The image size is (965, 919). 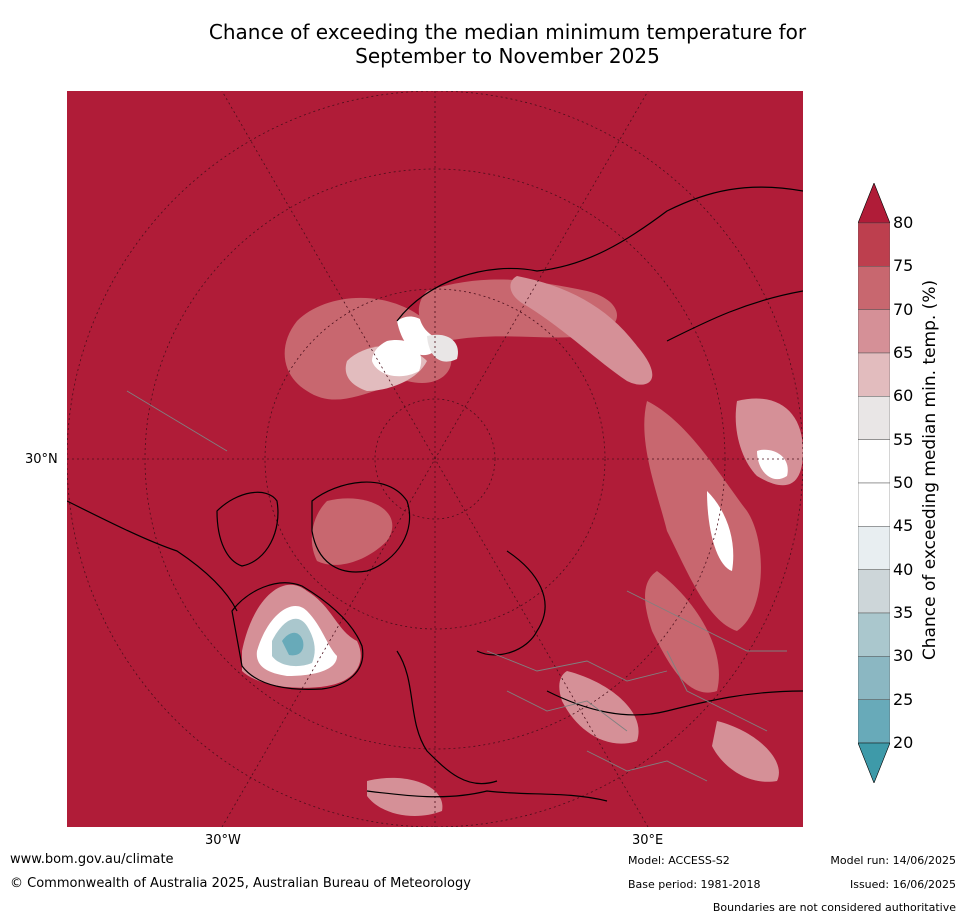 I want to click on footer-issued: Issued: 16/06/2025, so click(x=902, y=884).